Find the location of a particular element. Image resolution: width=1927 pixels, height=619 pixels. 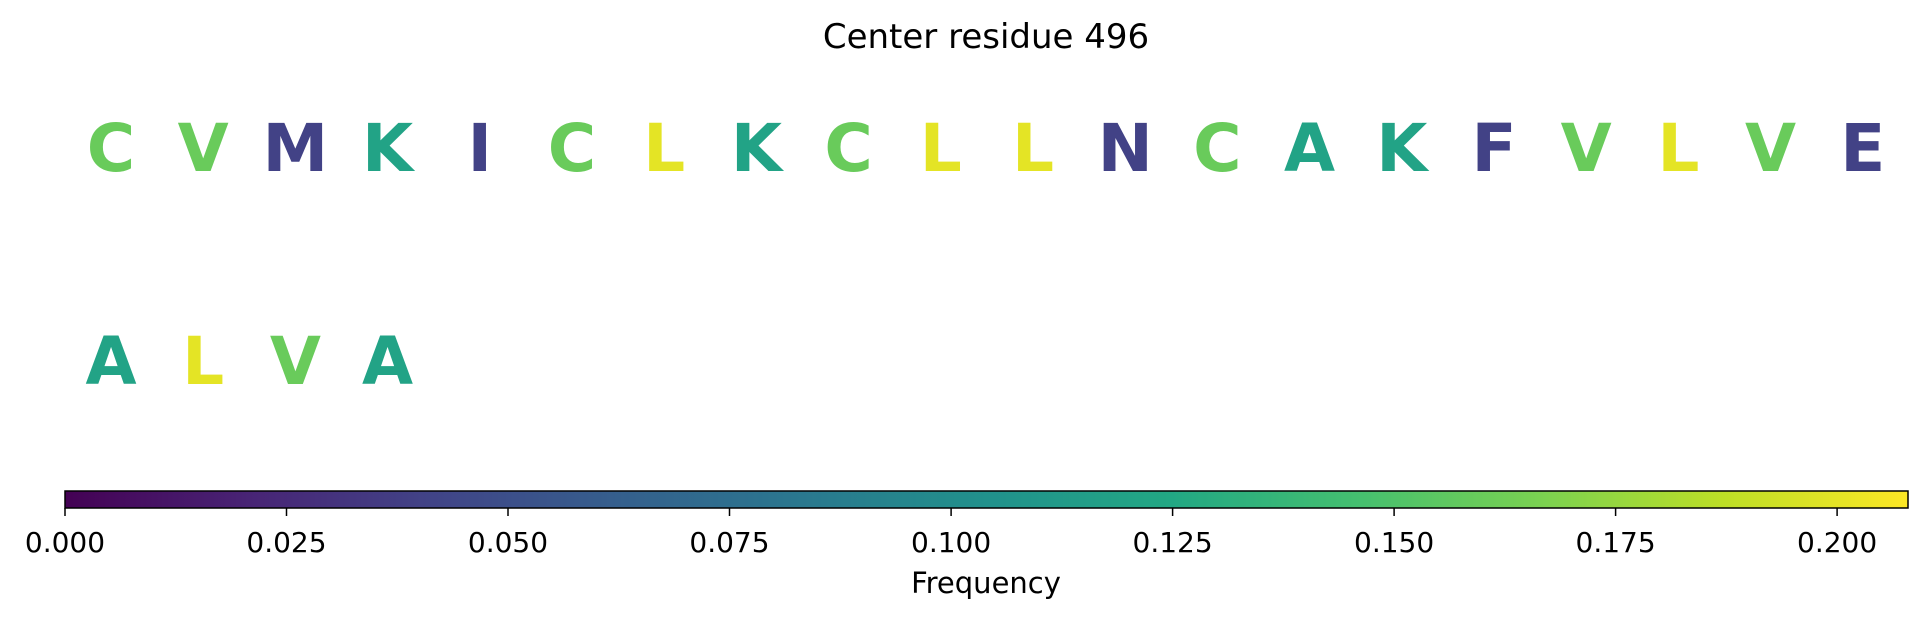

colorbar-tick-label: 0.150 is located at coordinates (1394, 542).